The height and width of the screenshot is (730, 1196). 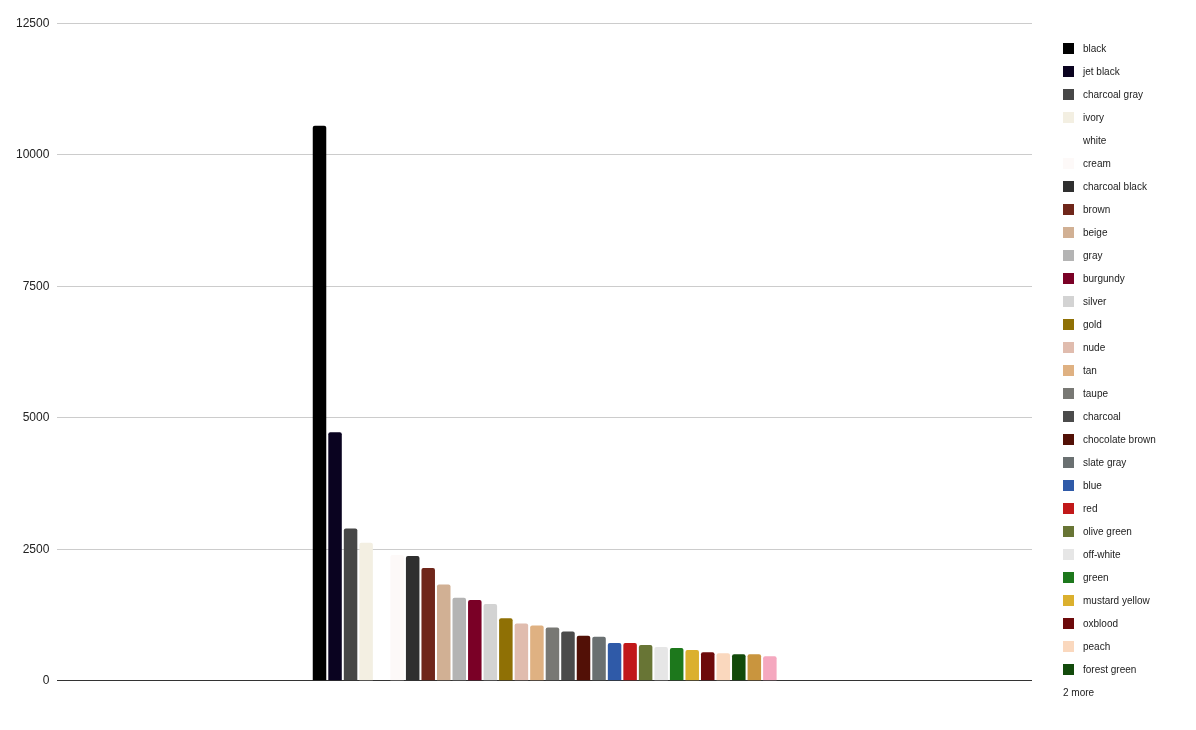 What do you see at coordinates (1115, 186) in the screenshot?
I see `legend-label: charcoal black` at bounding box center [1115, 186].